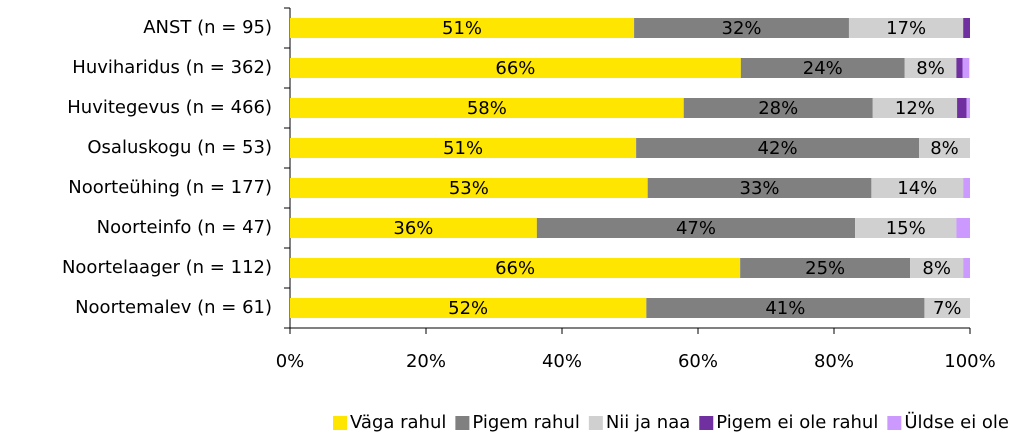 The width and height of the screenshot is (1016, 435). I want to click on y-tick-label: ANST (n = 95), so click(207, 27).